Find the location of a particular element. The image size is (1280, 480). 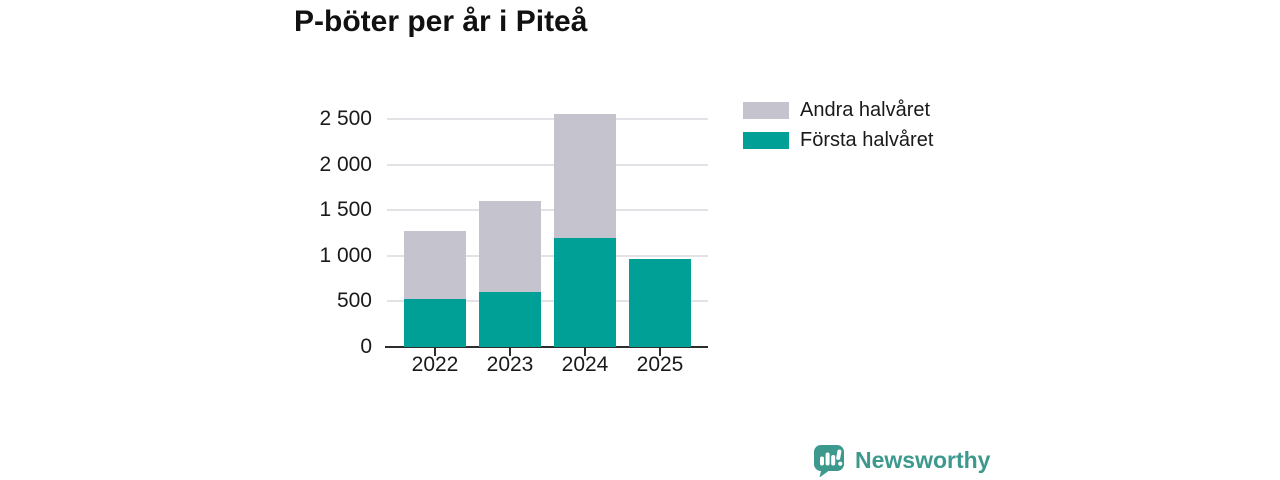

bar-2024-f-rsta-halv-ret is located at coordinates (585, 292).